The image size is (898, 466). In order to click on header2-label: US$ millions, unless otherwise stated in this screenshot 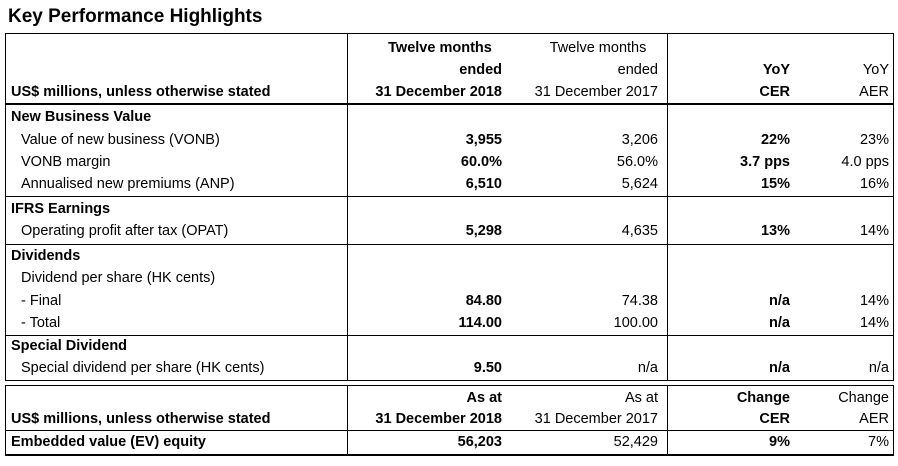, I will do `click(141, 419)`.